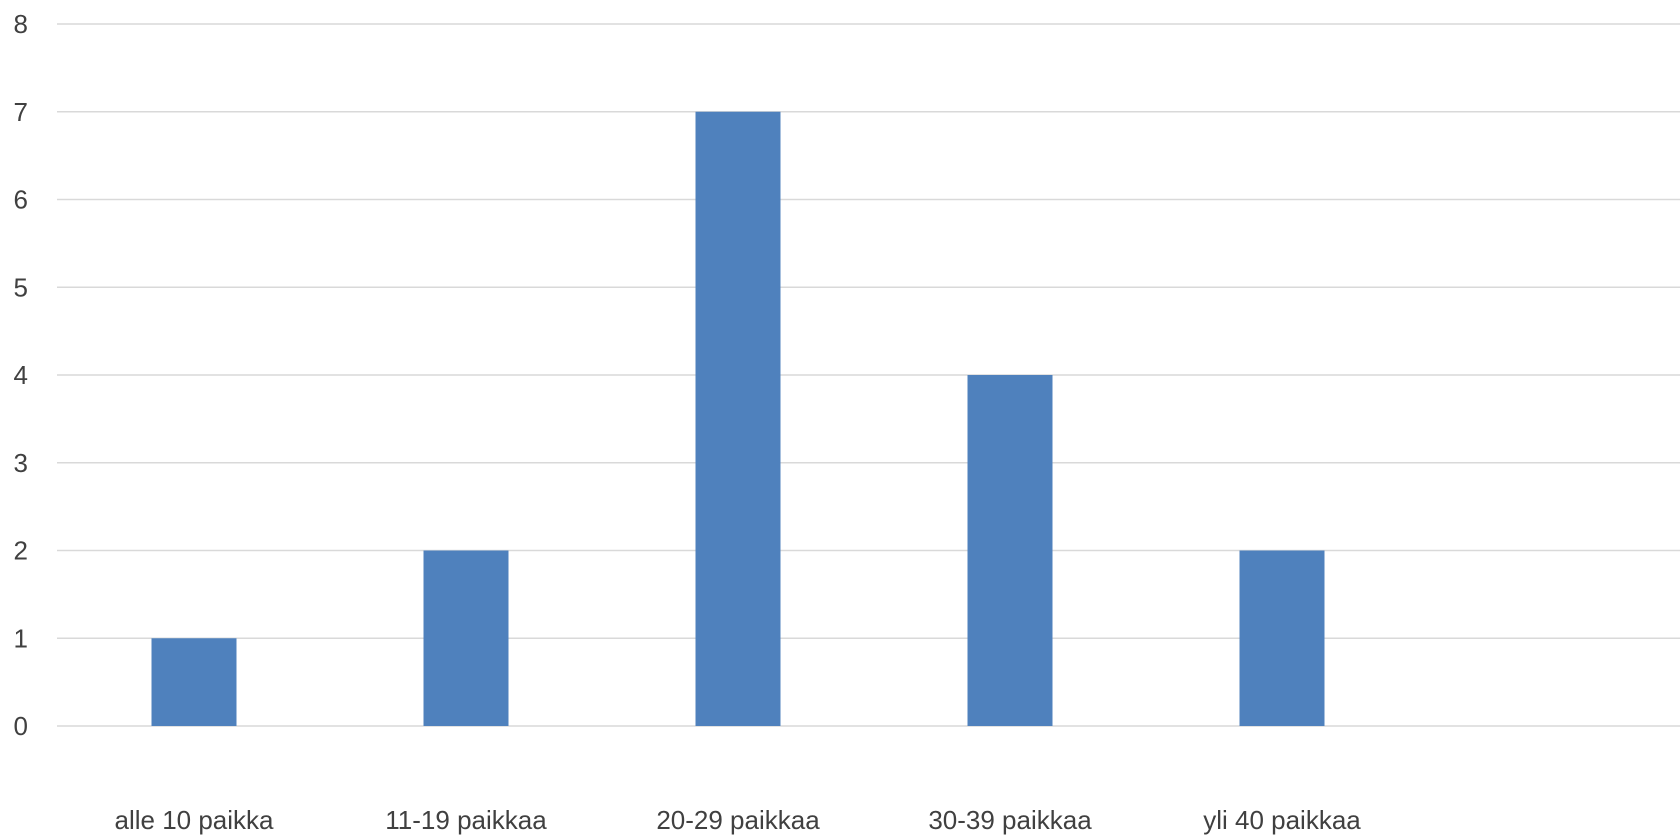  What do you see at coordinates (21, 287) in the screenshot?
I see `y-tick-label: 5` at bounding box center [21, 287].